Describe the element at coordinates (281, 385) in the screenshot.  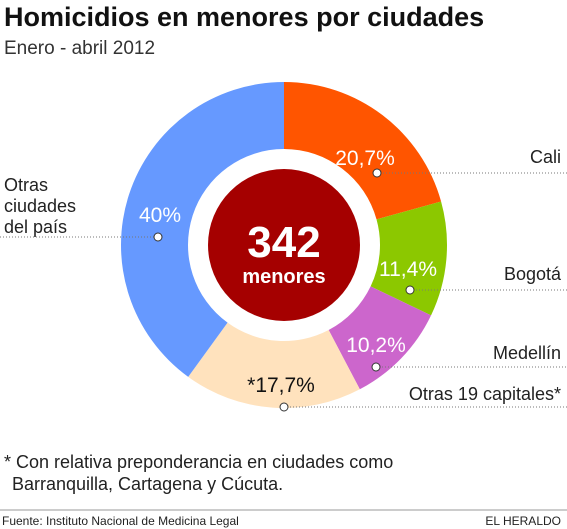
I see `value-label: *17,7%` at that location.